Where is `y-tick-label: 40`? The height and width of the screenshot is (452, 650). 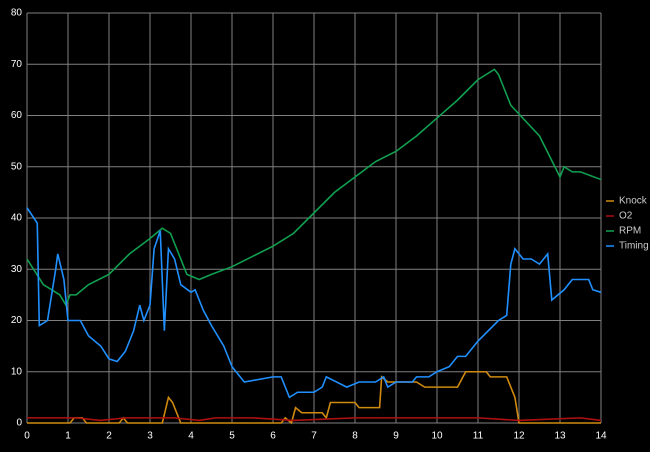
y-tick-label: 40 is located at coordinates (17, 218).